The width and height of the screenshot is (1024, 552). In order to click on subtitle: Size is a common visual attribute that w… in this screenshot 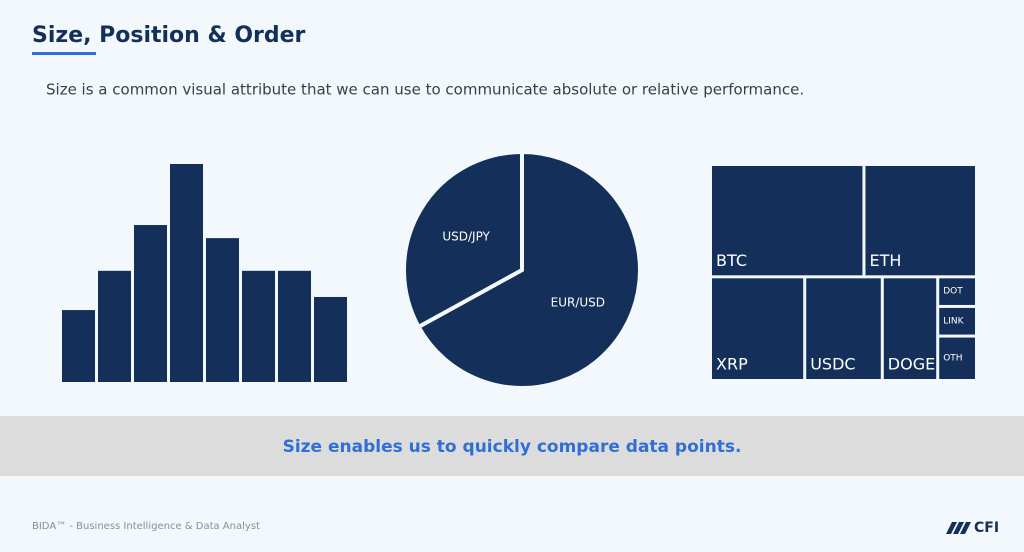, I will do `click(425, 90)`.